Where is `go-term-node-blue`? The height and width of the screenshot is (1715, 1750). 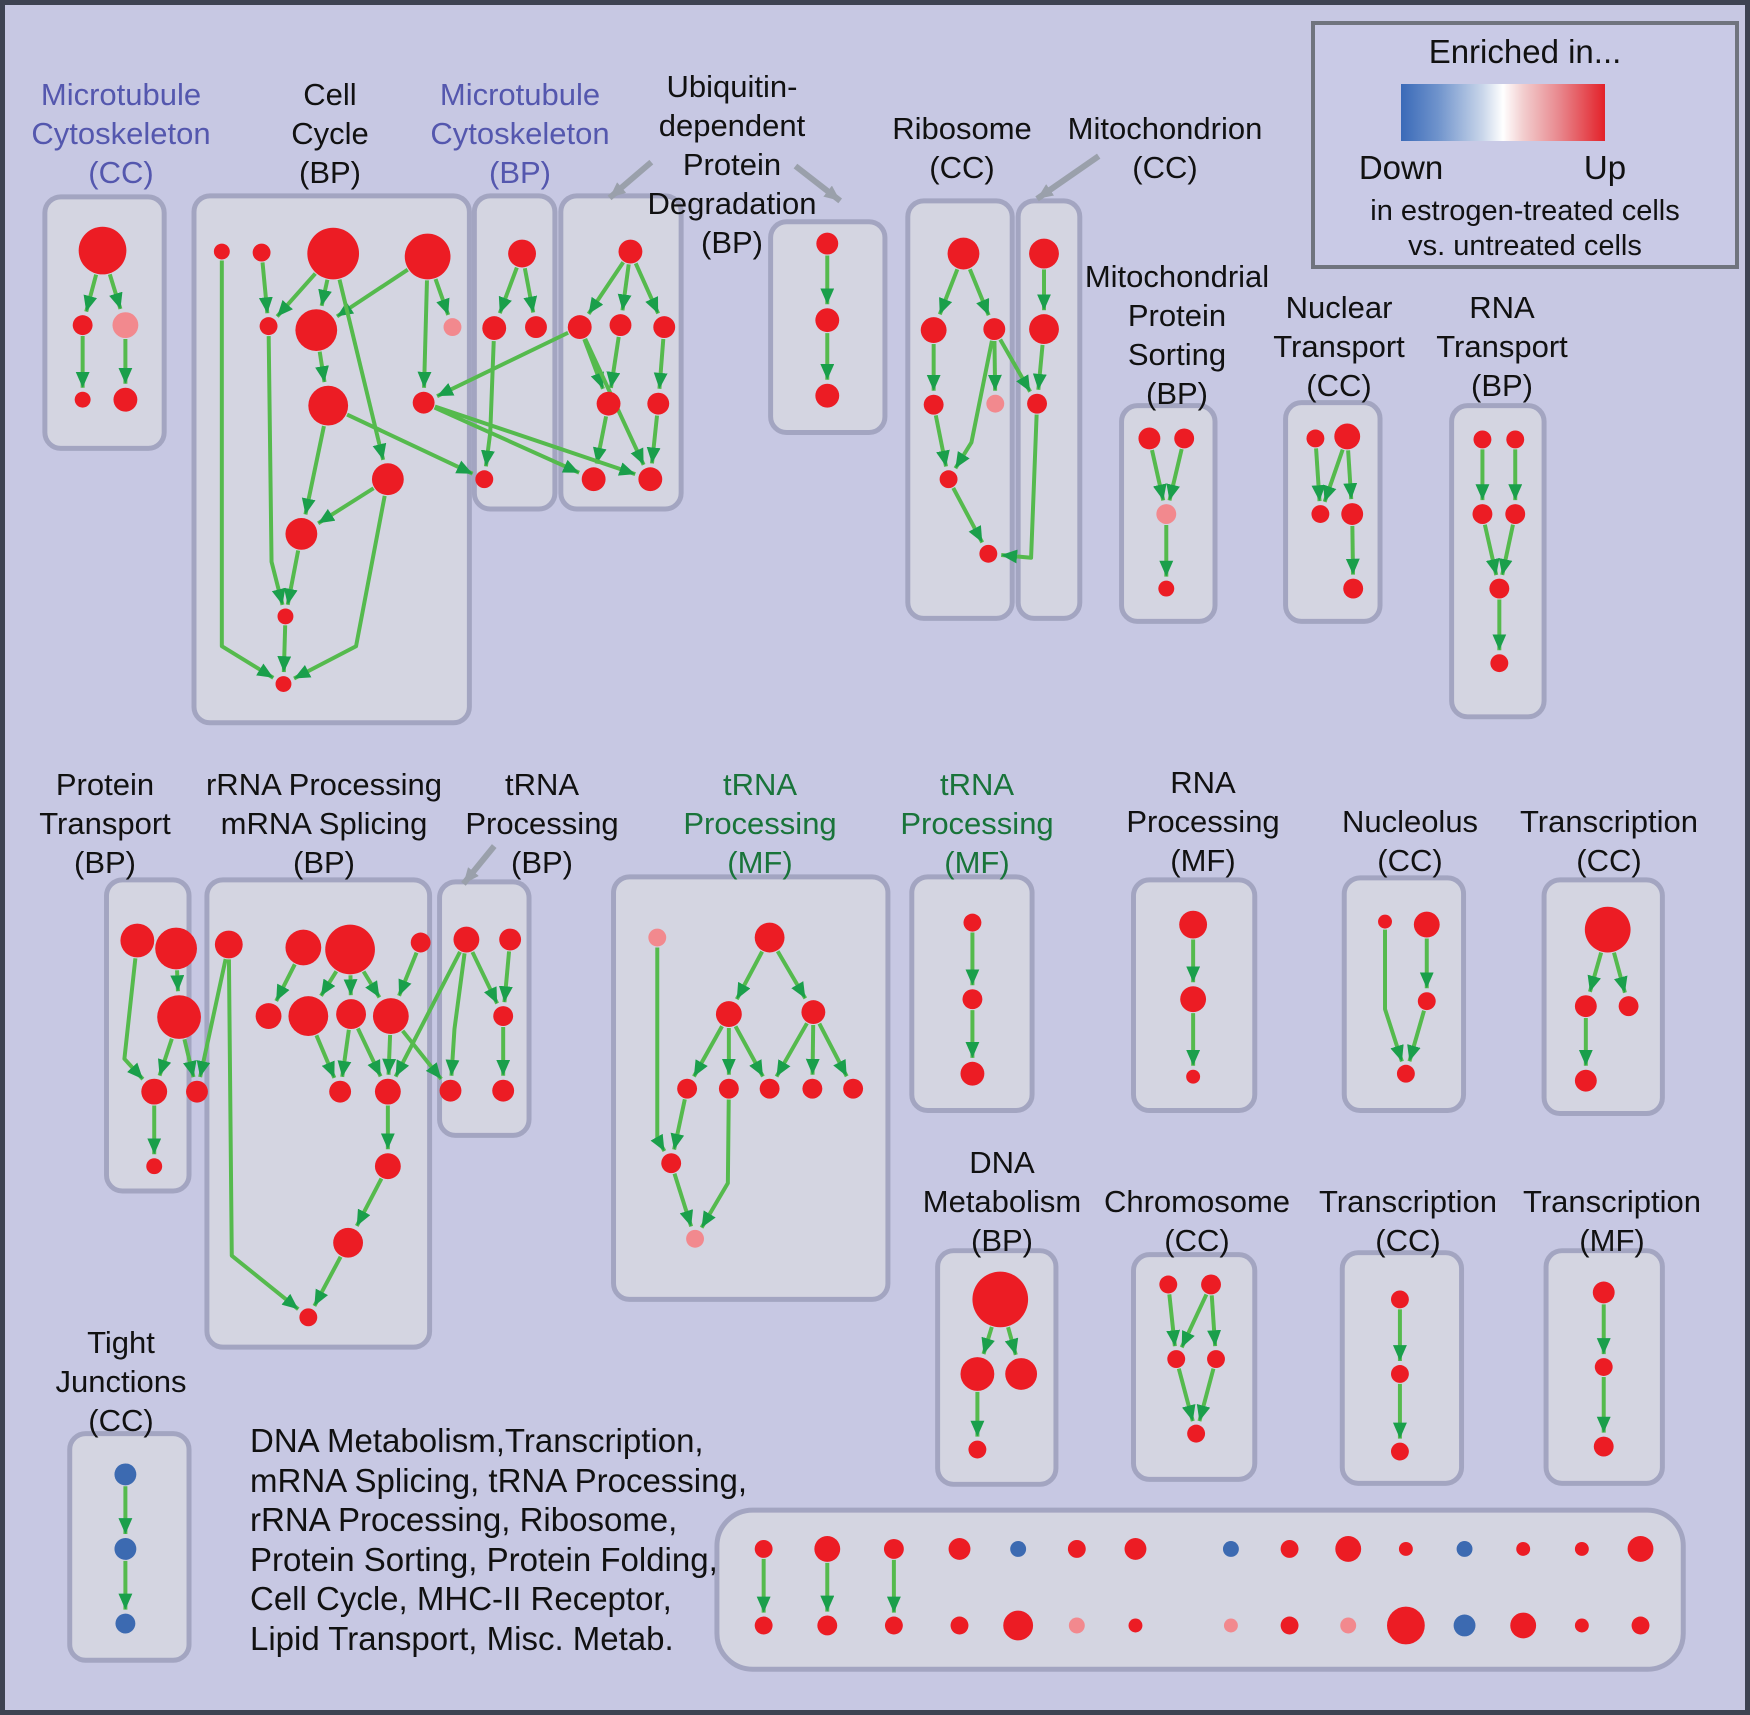 go-term-node-blue is located at coordinates (1464, 1625).